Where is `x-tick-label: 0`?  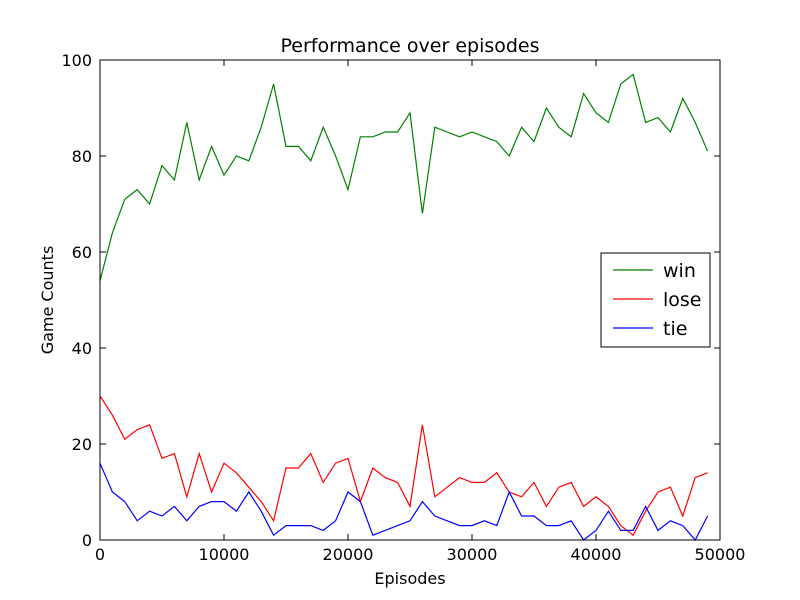
x-tick-label: 0 is located at coordinates (100, 554).